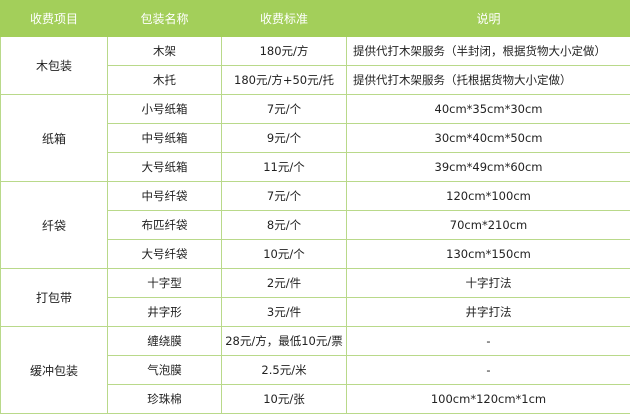 The width and height of the screenshot is (630, 414). Describe the element at coordinates (488, 225) in the screenshot. I see `note-cell: 70cm*210cm` at that location.